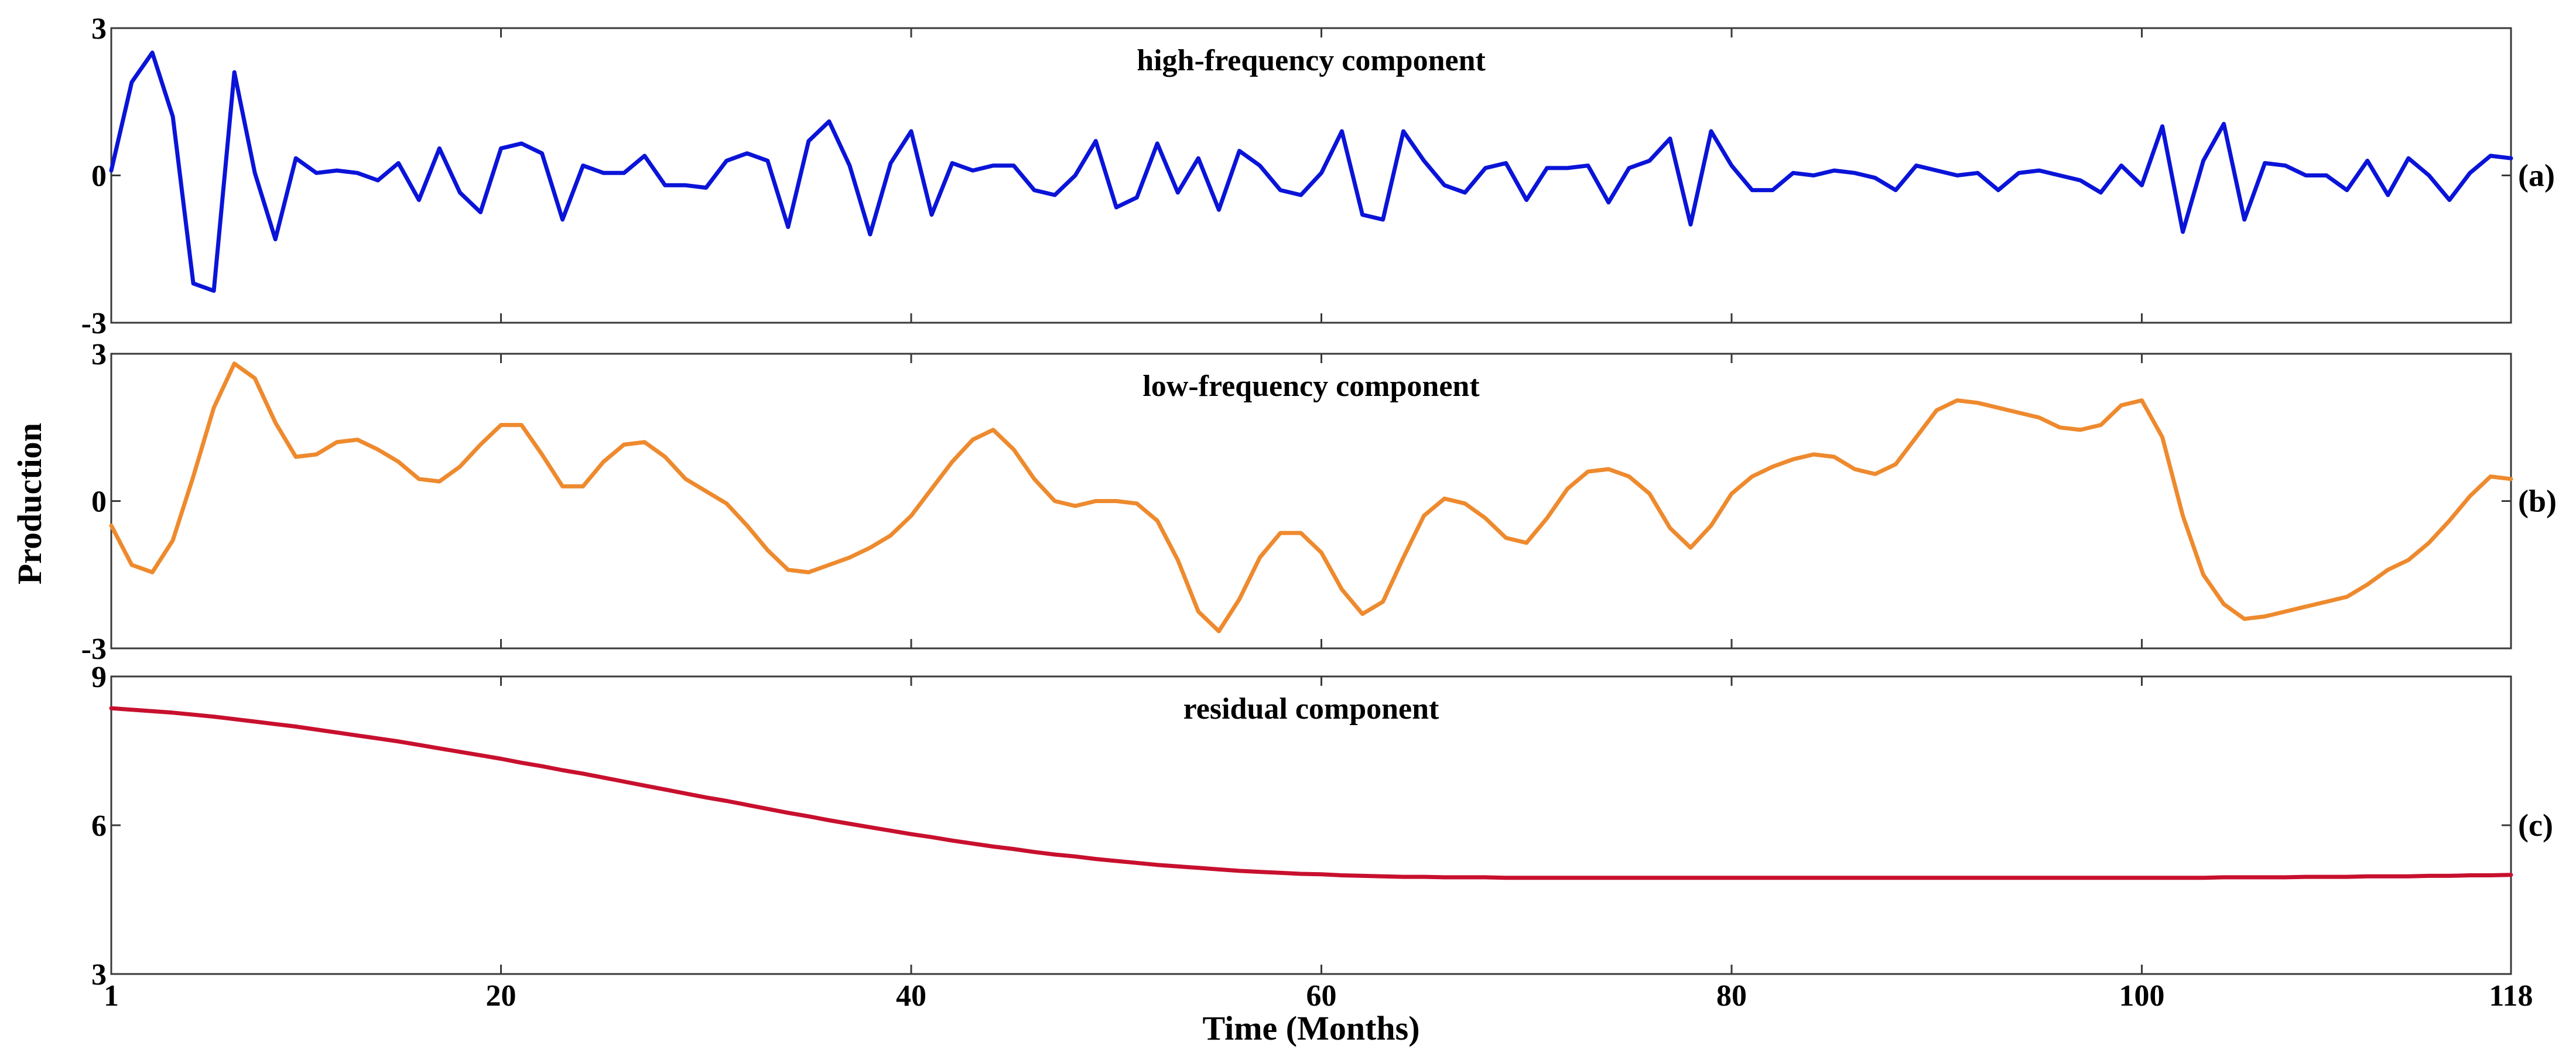 This screenshot has width=2576, height=1056. What do you see at coordinates (911, 996) in the screenshot?
I see `x-tick-label: 40` at bounding box center [911, 996].